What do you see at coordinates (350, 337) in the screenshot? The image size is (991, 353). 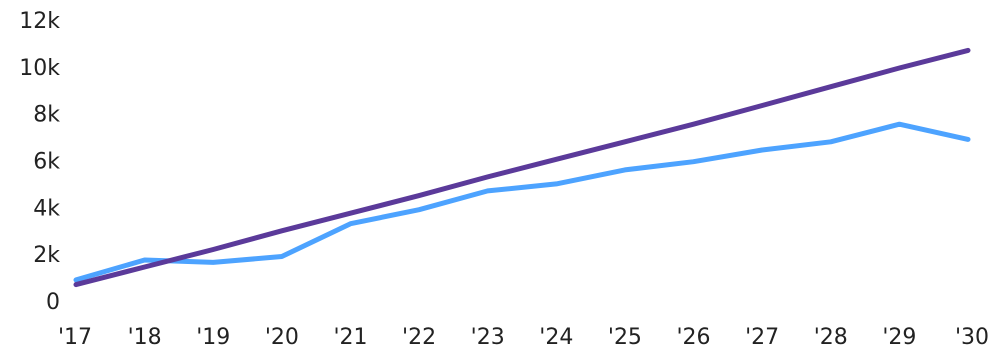 I see `x-tick-label: '21` at bounding box center [350, 337].